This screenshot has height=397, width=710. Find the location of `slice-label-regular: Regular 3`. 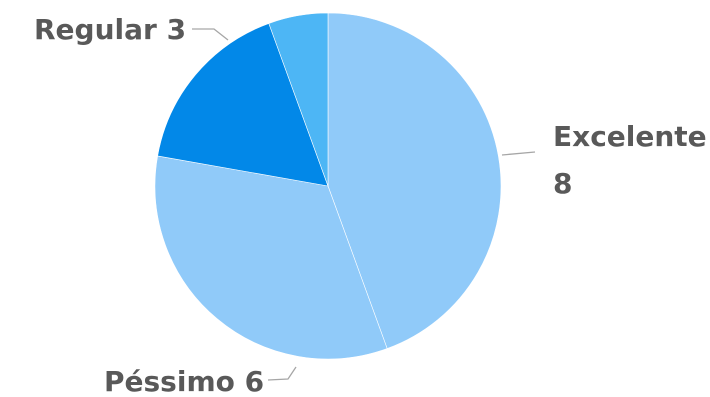

slice-label-regular: Regular 3 is located at coordinates (110, 29).